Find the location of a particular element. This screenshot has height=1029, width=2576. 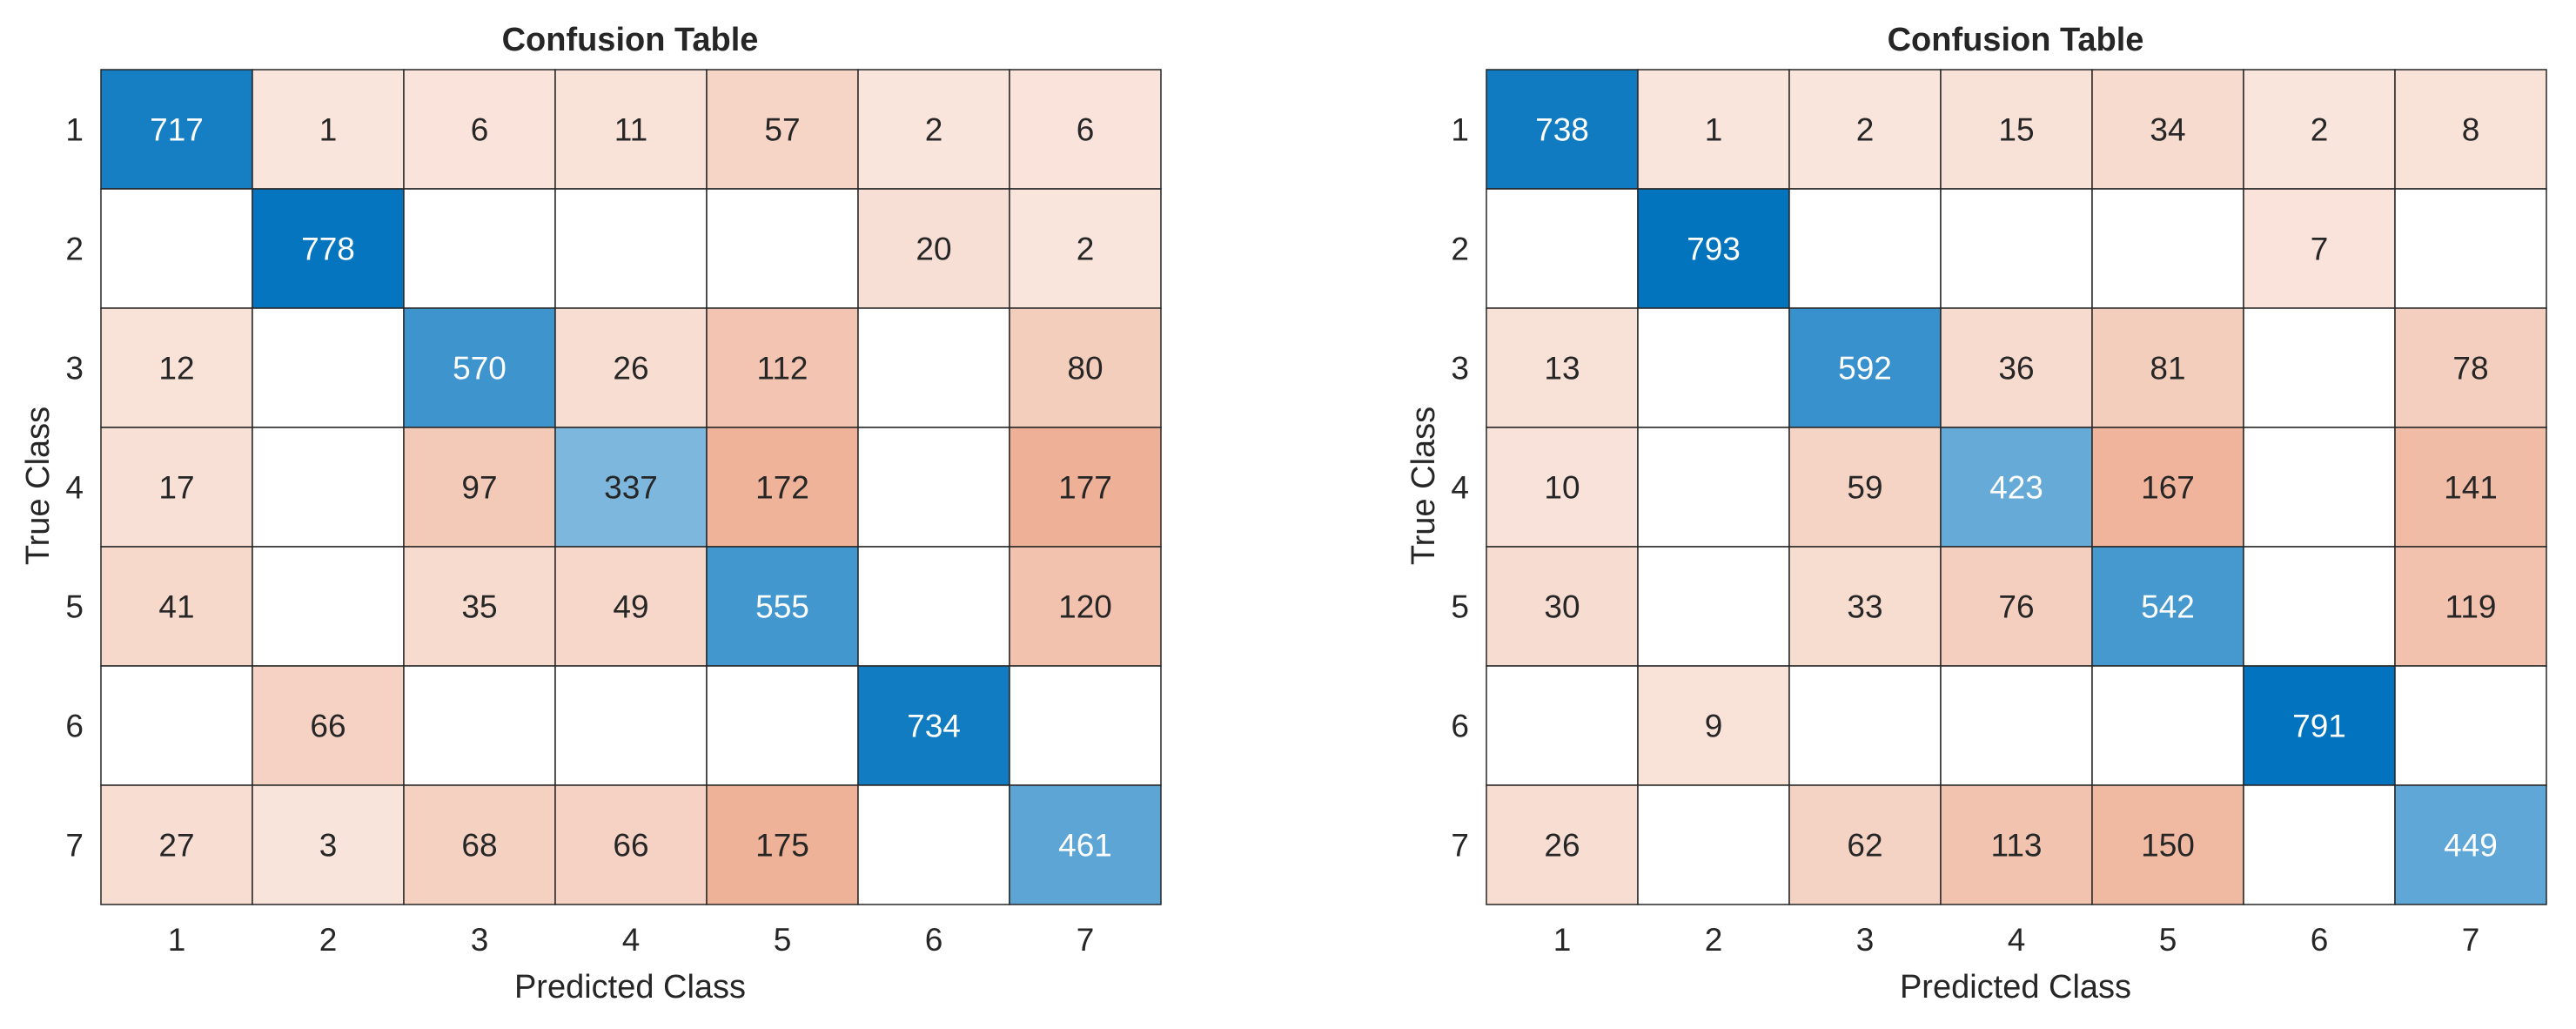

cell-value-label: 542 is located at coordinates (2168, 607).